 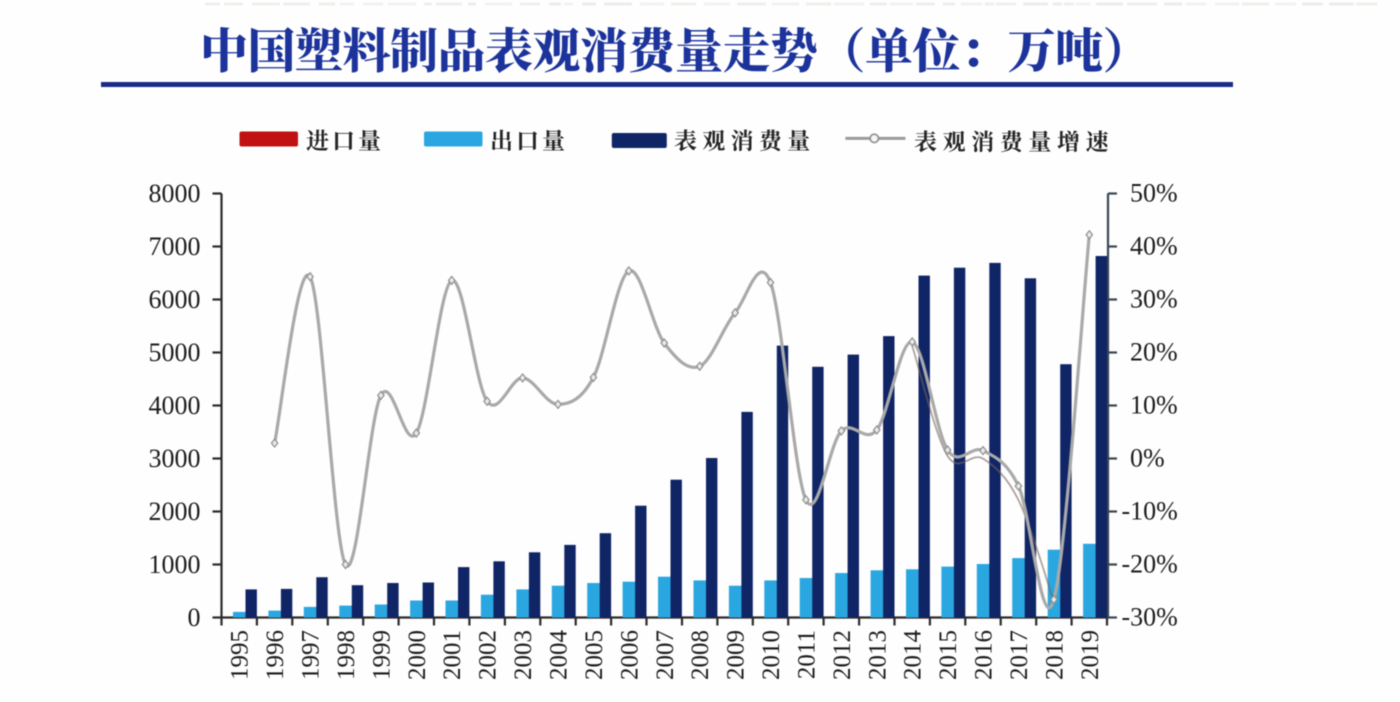 What do you see at coordinates (700, 655) in the screenshot?
I see `svg-text: 2008` at bounding box center [700, 655].